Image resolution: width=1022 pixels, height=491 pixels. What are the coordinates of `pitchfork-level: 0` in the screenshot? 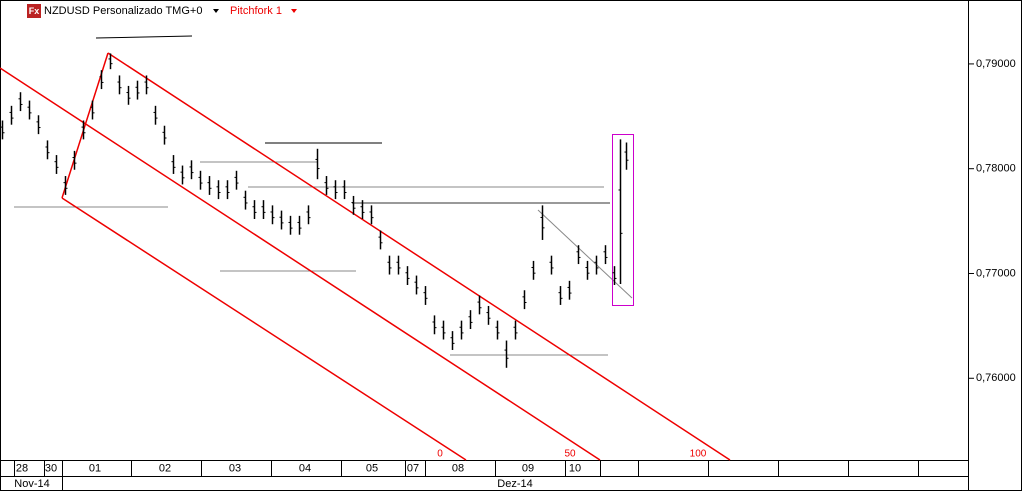 It's located at (440, 454).